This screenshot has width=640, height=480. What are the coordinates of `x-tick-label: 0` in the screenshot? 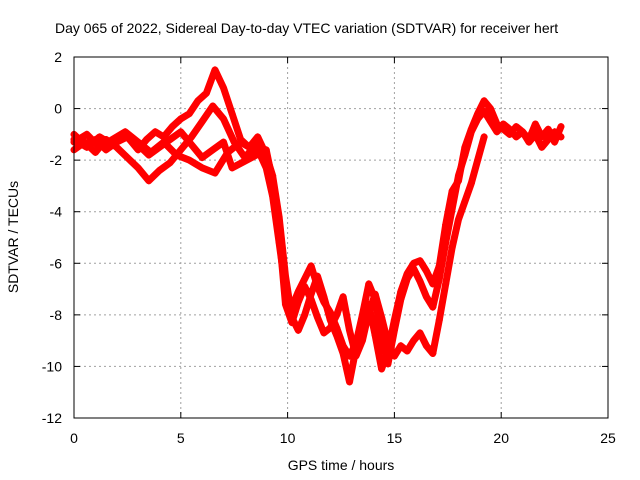 It's located at (74, 438).